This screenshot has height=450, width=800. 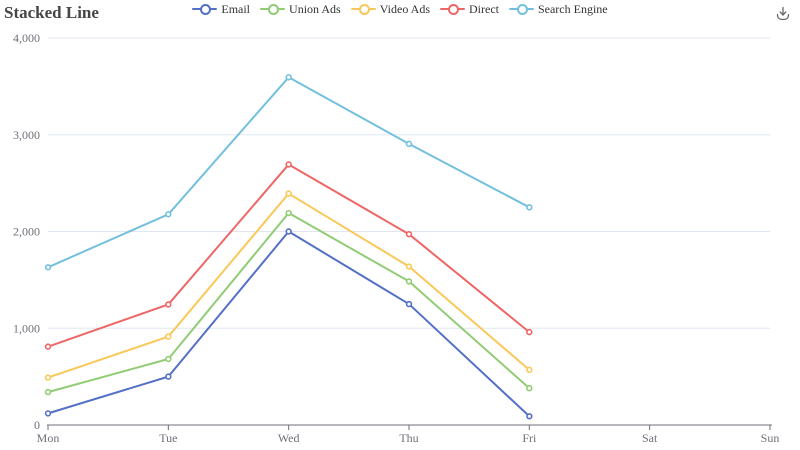 What do you see at coordinates (529, 438) in the screenshot?
I see `x-axis-tick-label: Fri` at bounding box center [529, 438].